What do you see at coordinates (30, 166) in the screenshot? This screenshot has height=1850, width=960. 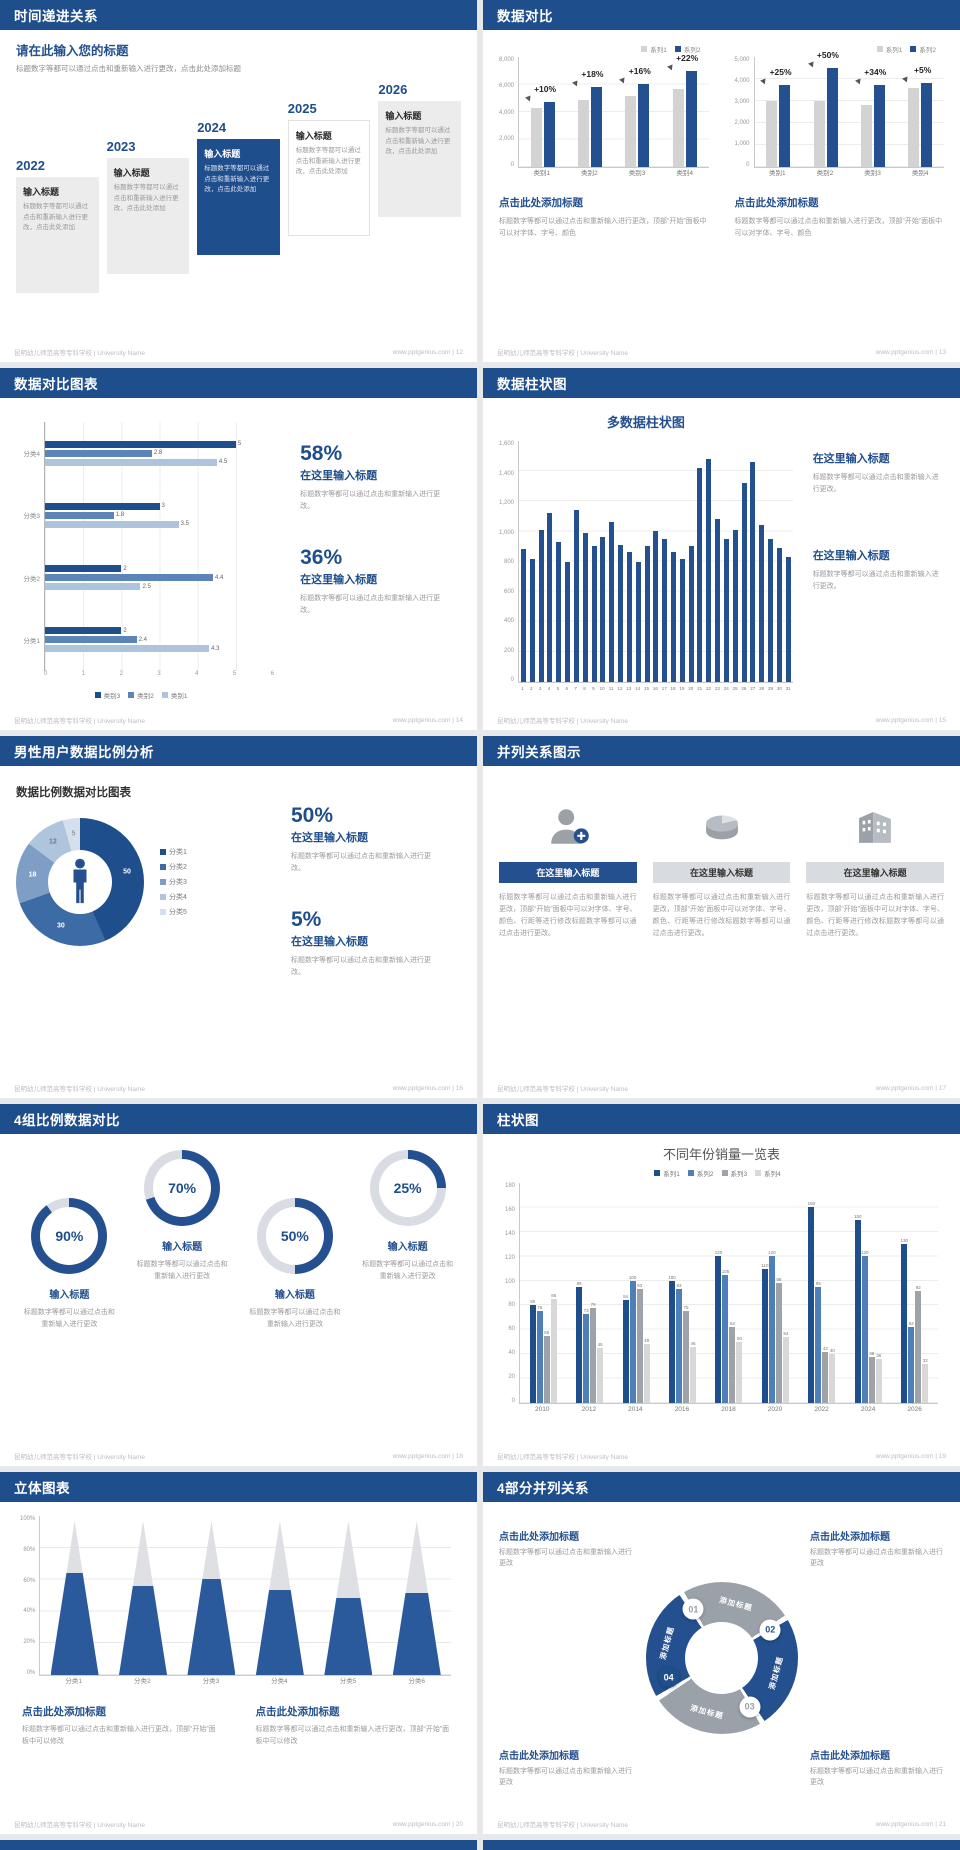 I see `timeline-year: 2022` at bounding box center [30, 166].